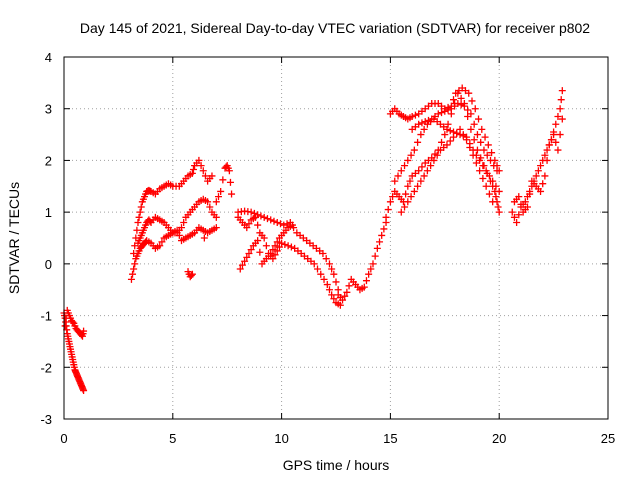 The width and height of the screenshot is (640, 480). I want to click on x-tick-label: 25, so click(608, 438).